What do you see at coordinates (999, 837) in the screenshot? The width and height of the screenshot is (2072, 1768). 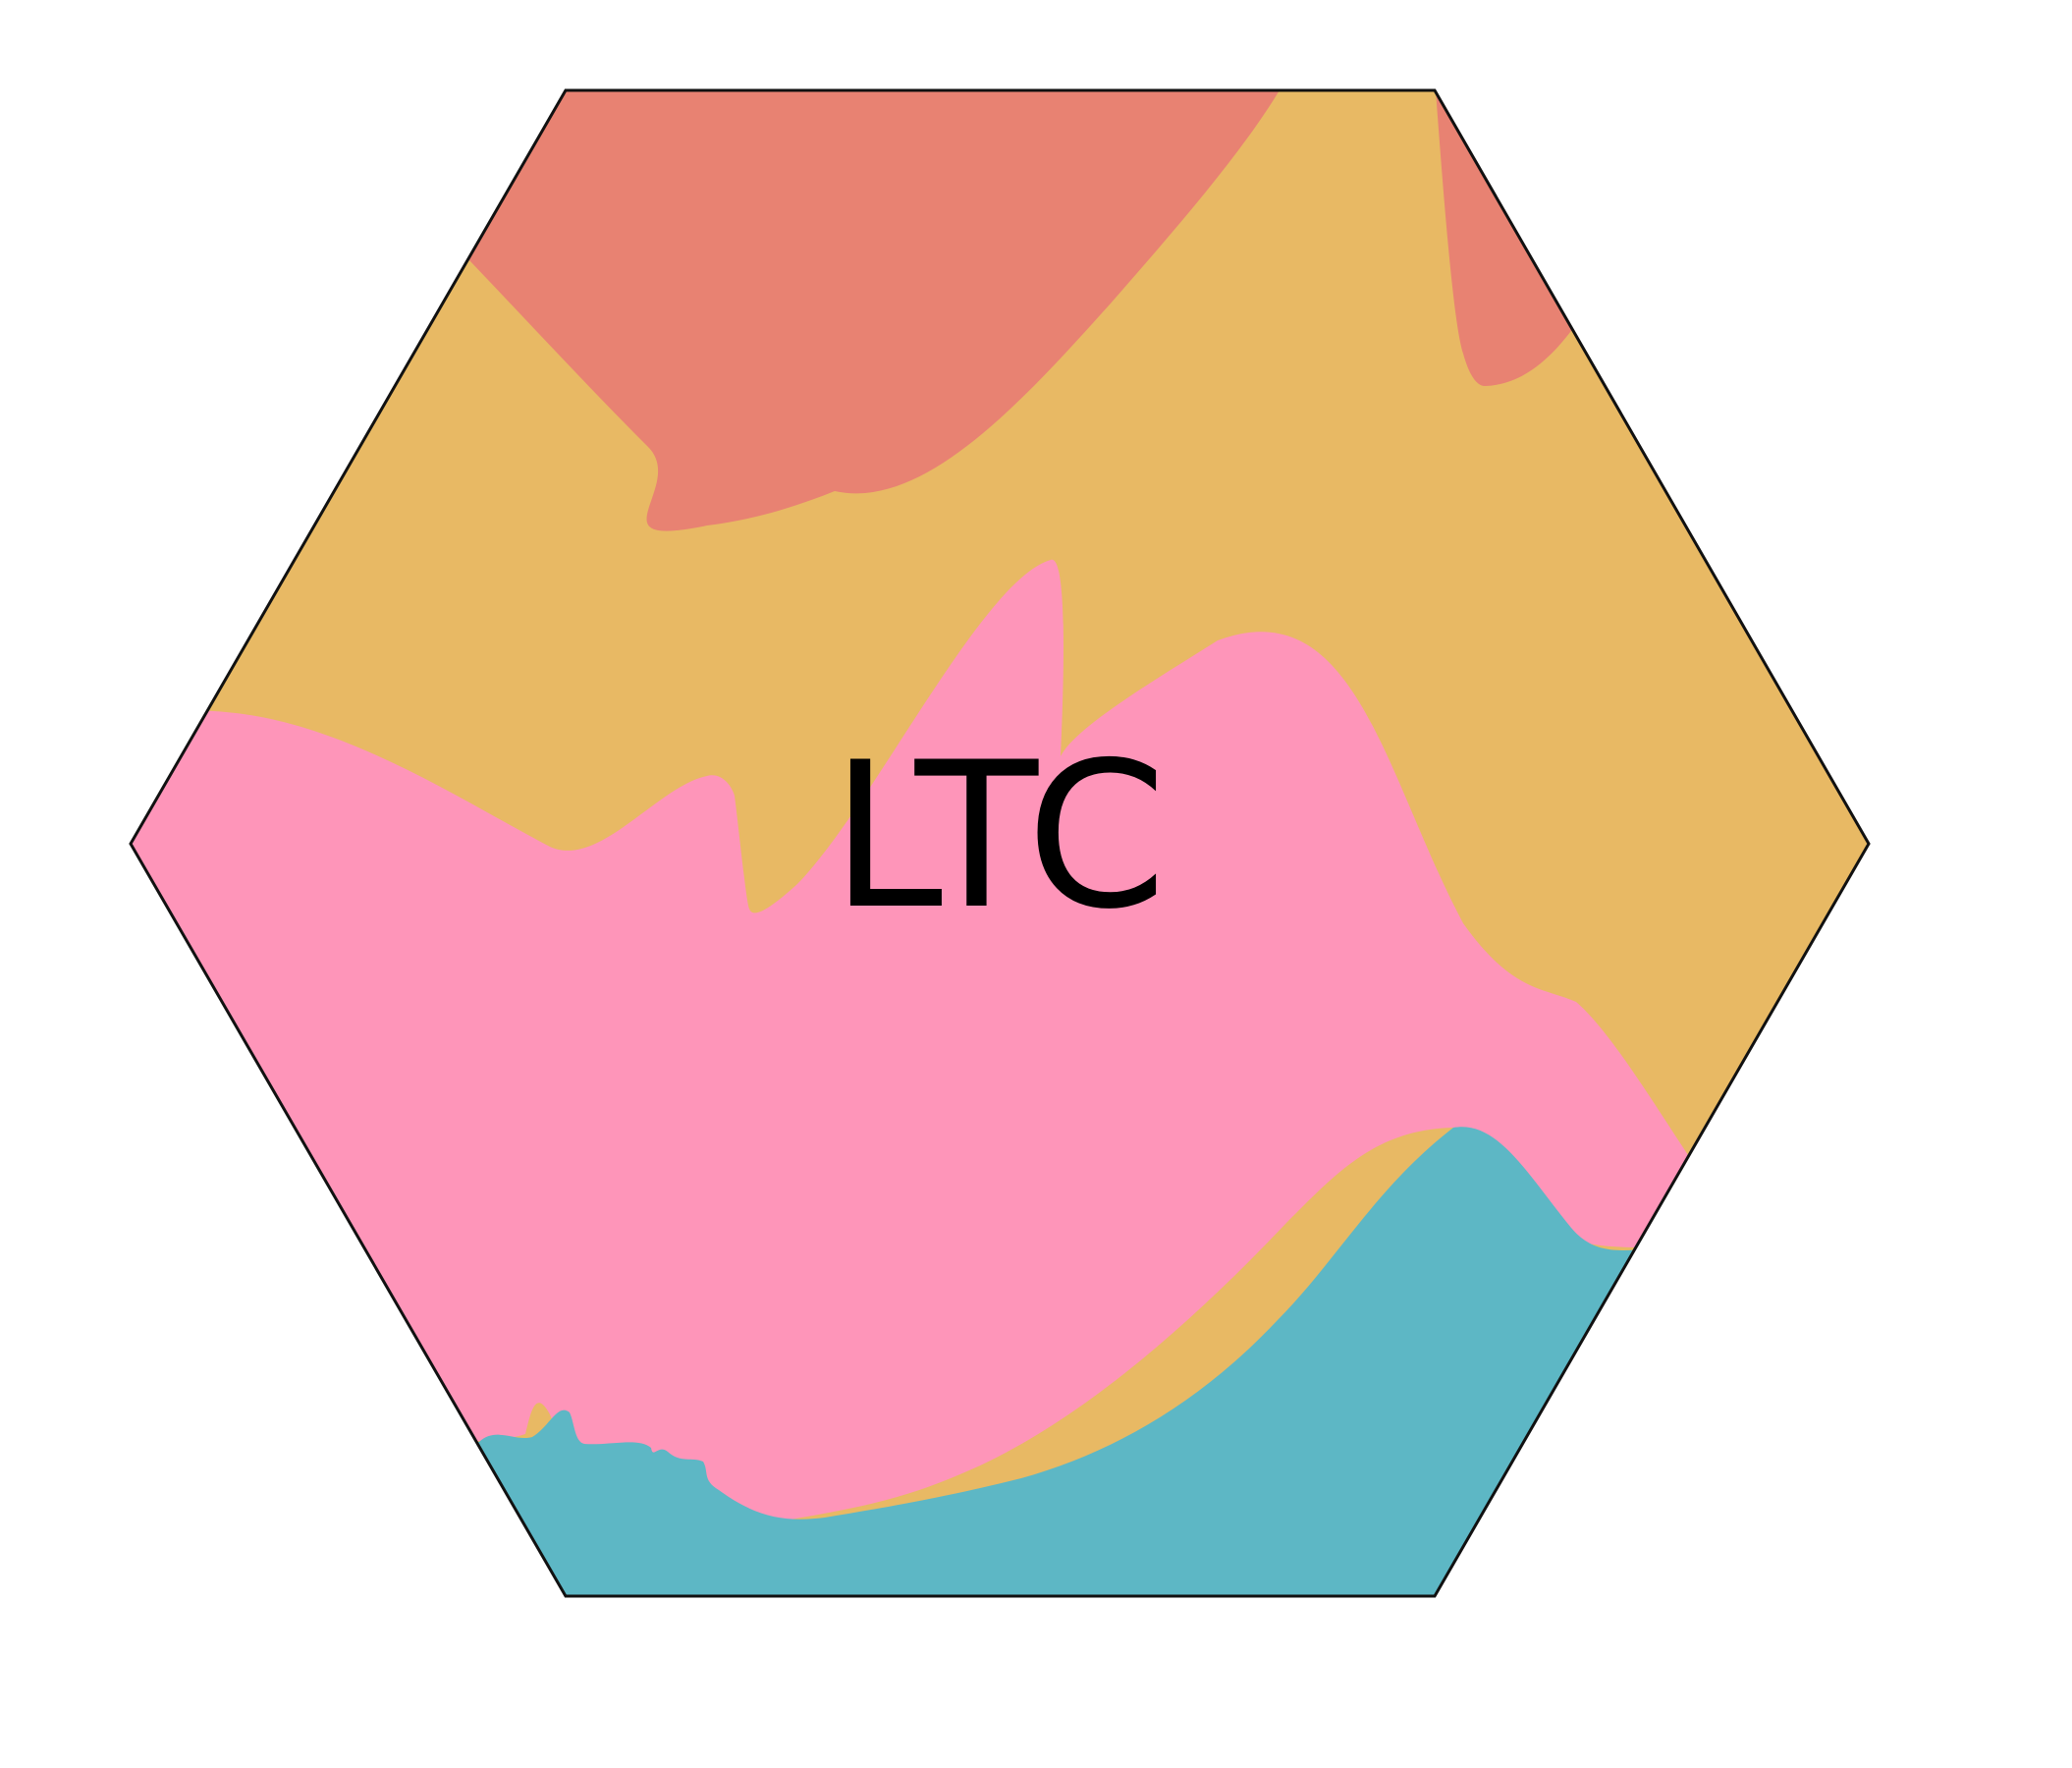 I see `logo-text: LTC` at bounding box center [999, 837].